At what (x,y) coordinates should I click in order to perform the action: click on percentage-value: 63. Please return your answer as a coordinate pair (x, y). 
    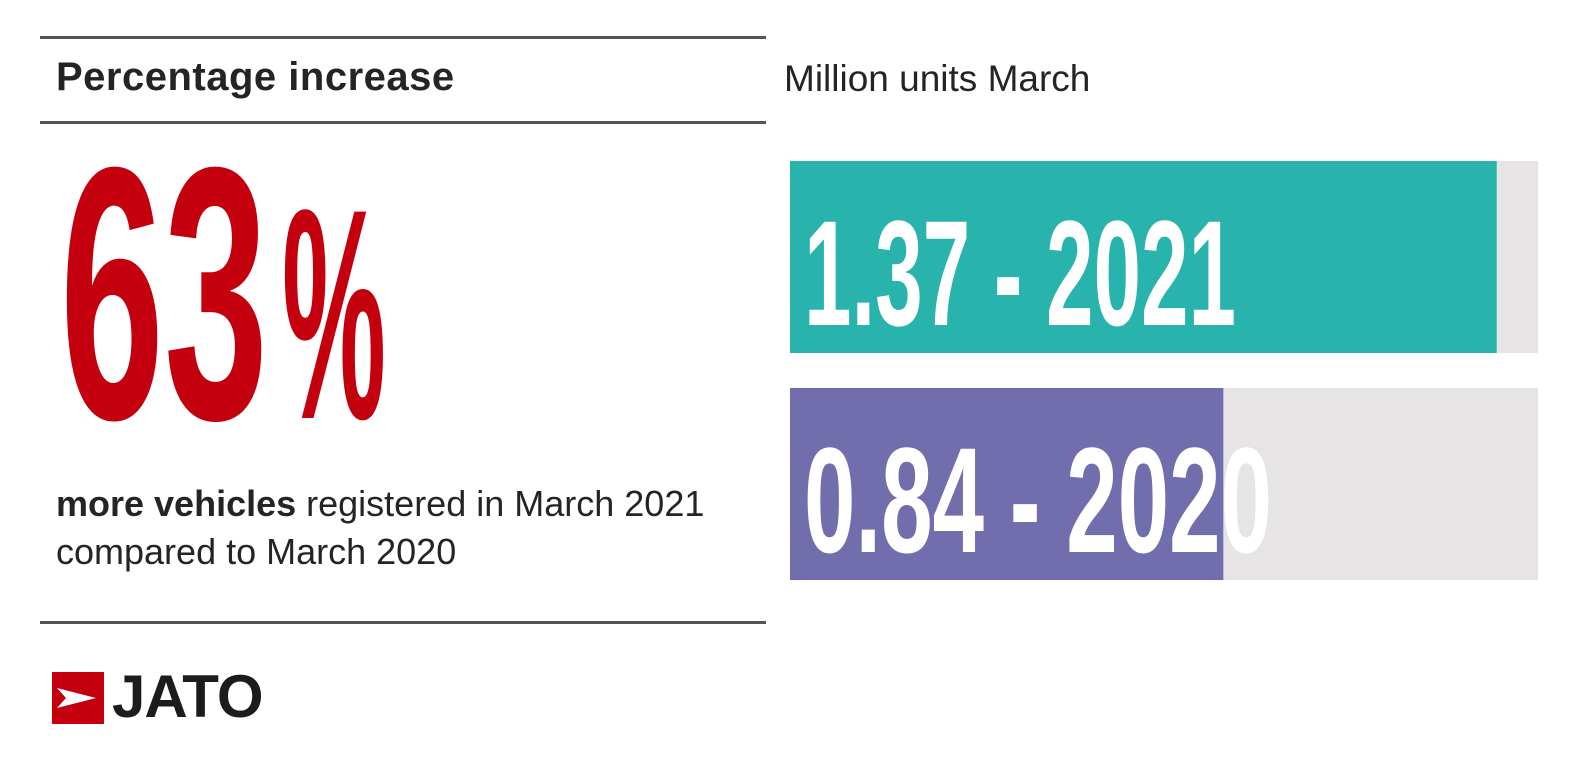
    Looking at the image, I should click on (164, 285).